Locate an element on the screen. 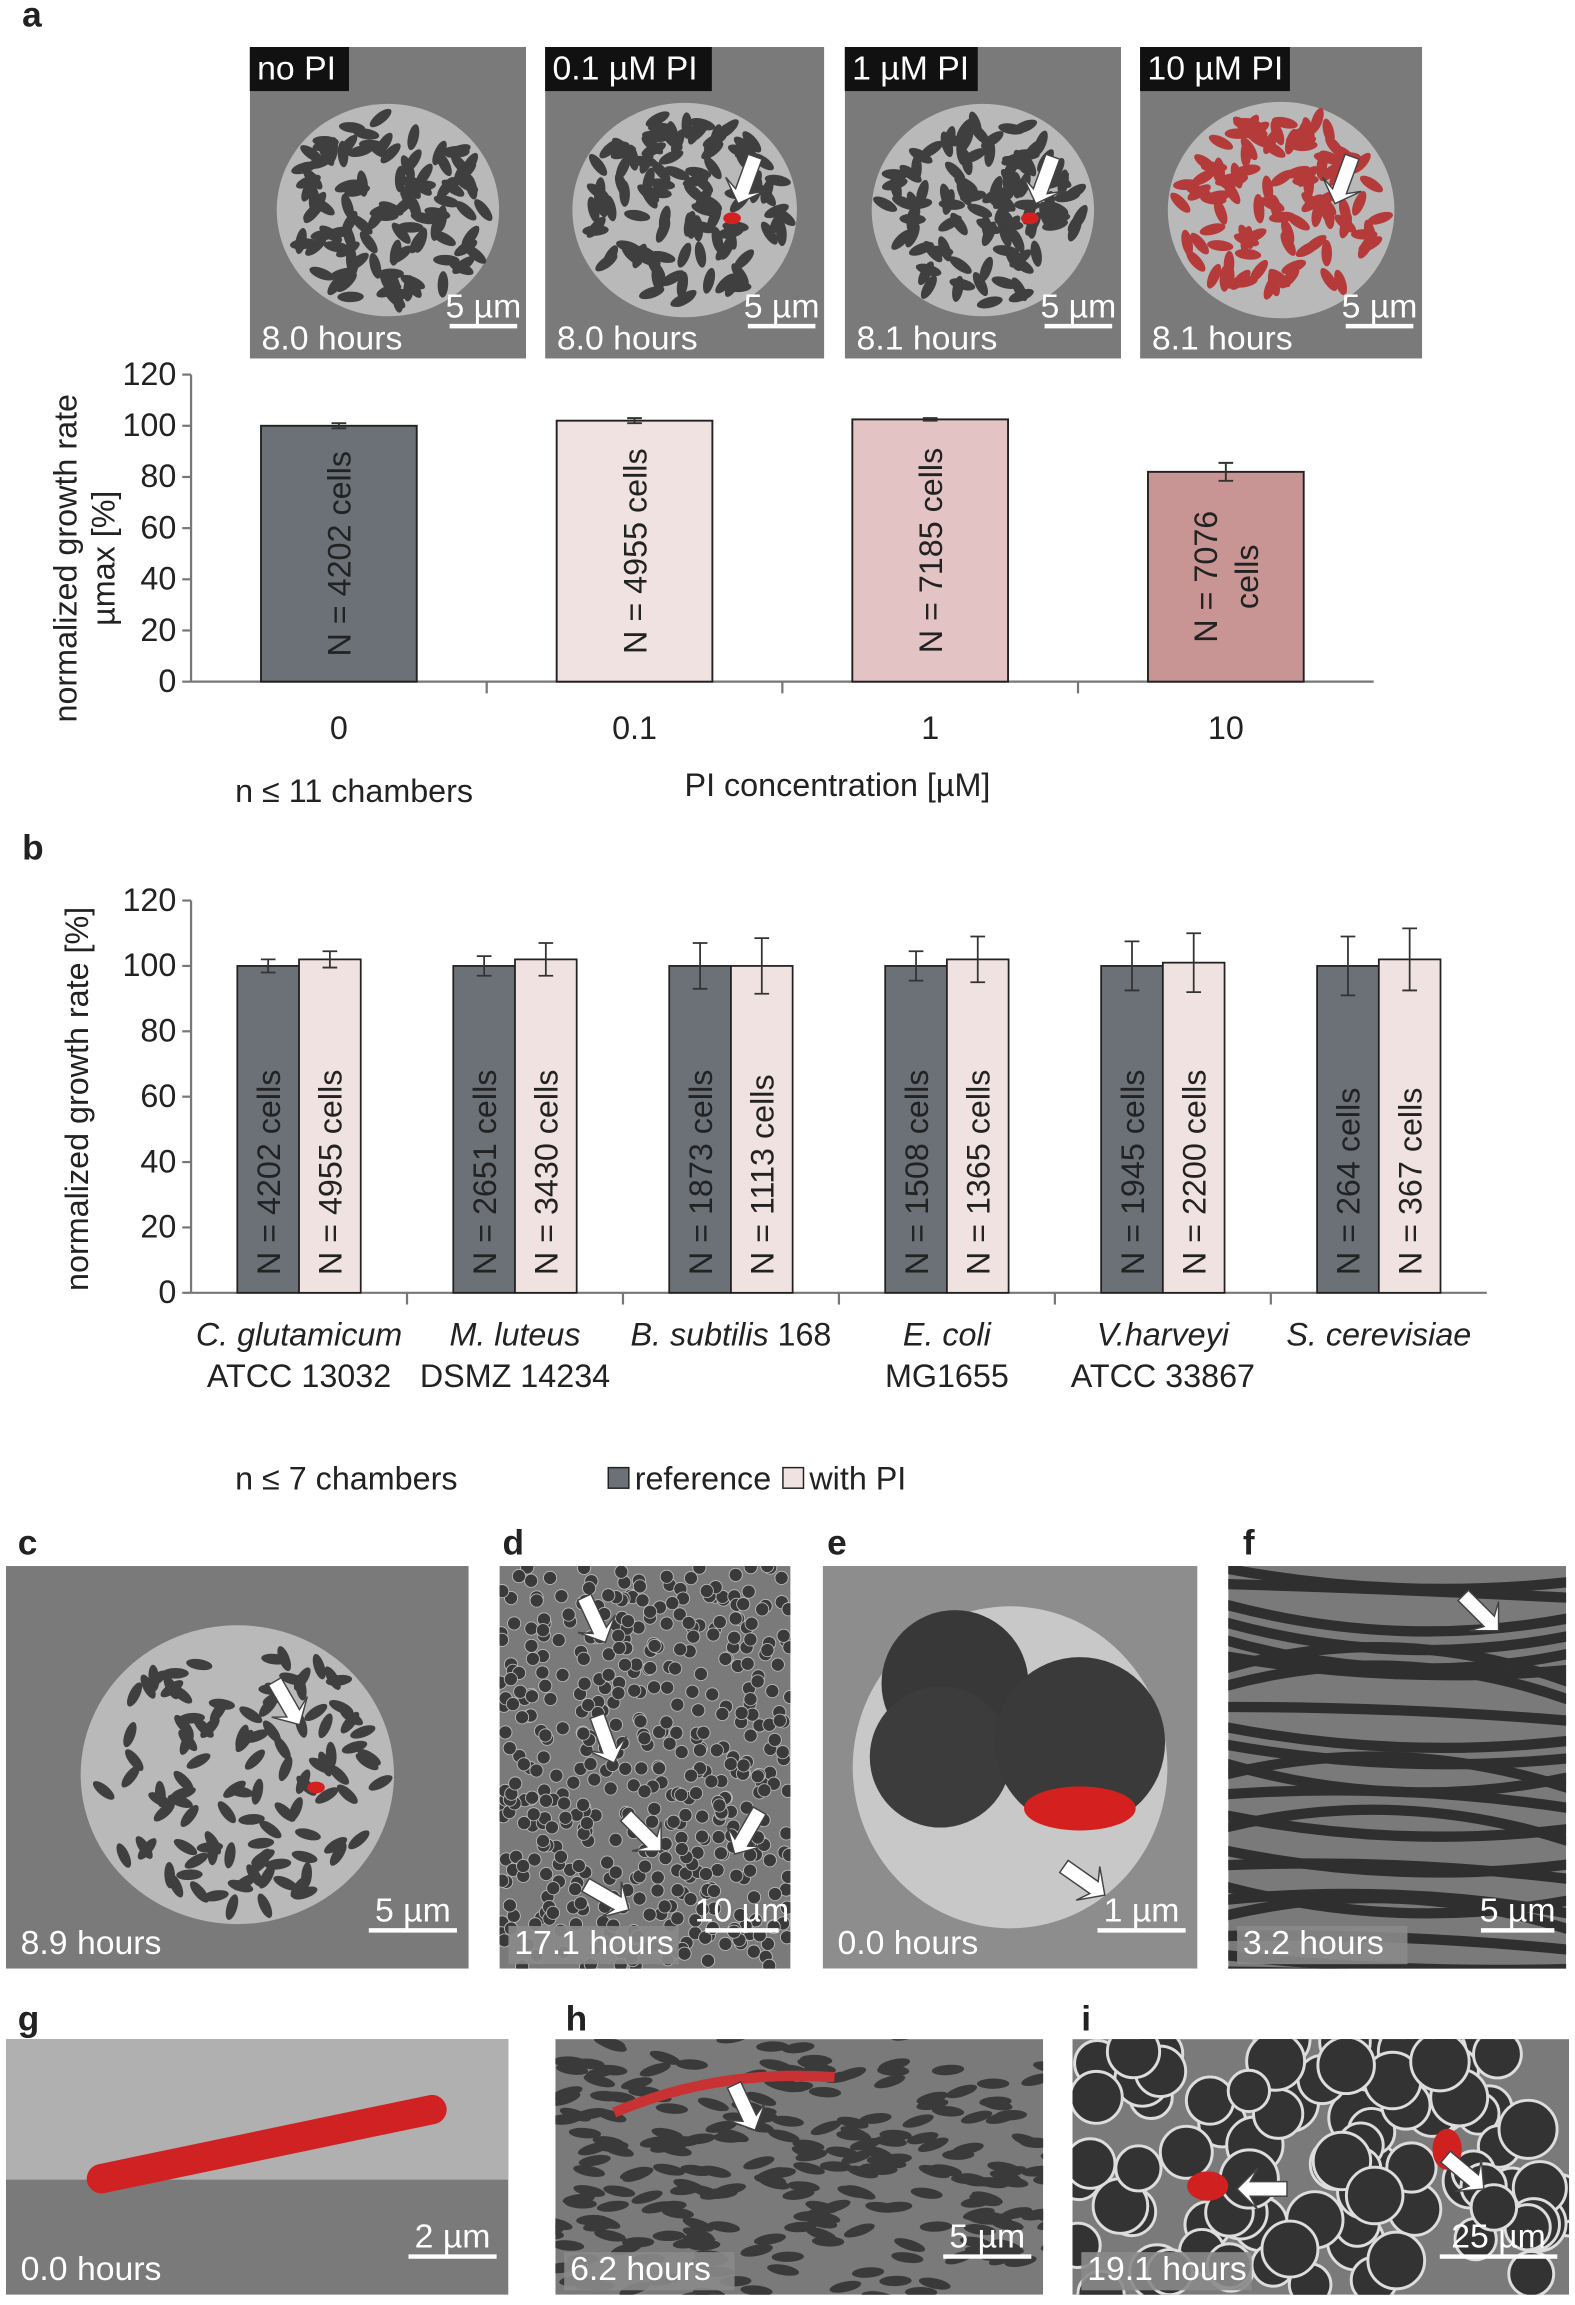 The width and height of the screenshot is (1575, 2305). x-tick-label: 0 is located at coordinates (339, 728).